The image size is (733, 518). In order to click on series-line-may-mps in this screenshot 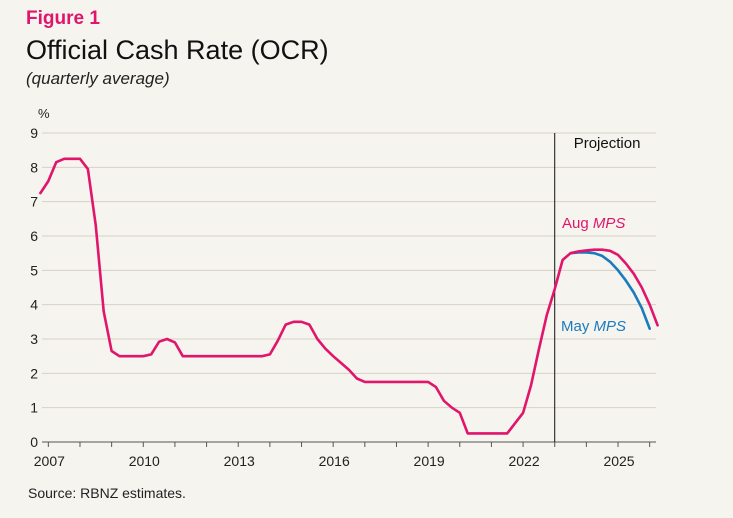, I will do `click(610, 290)`.